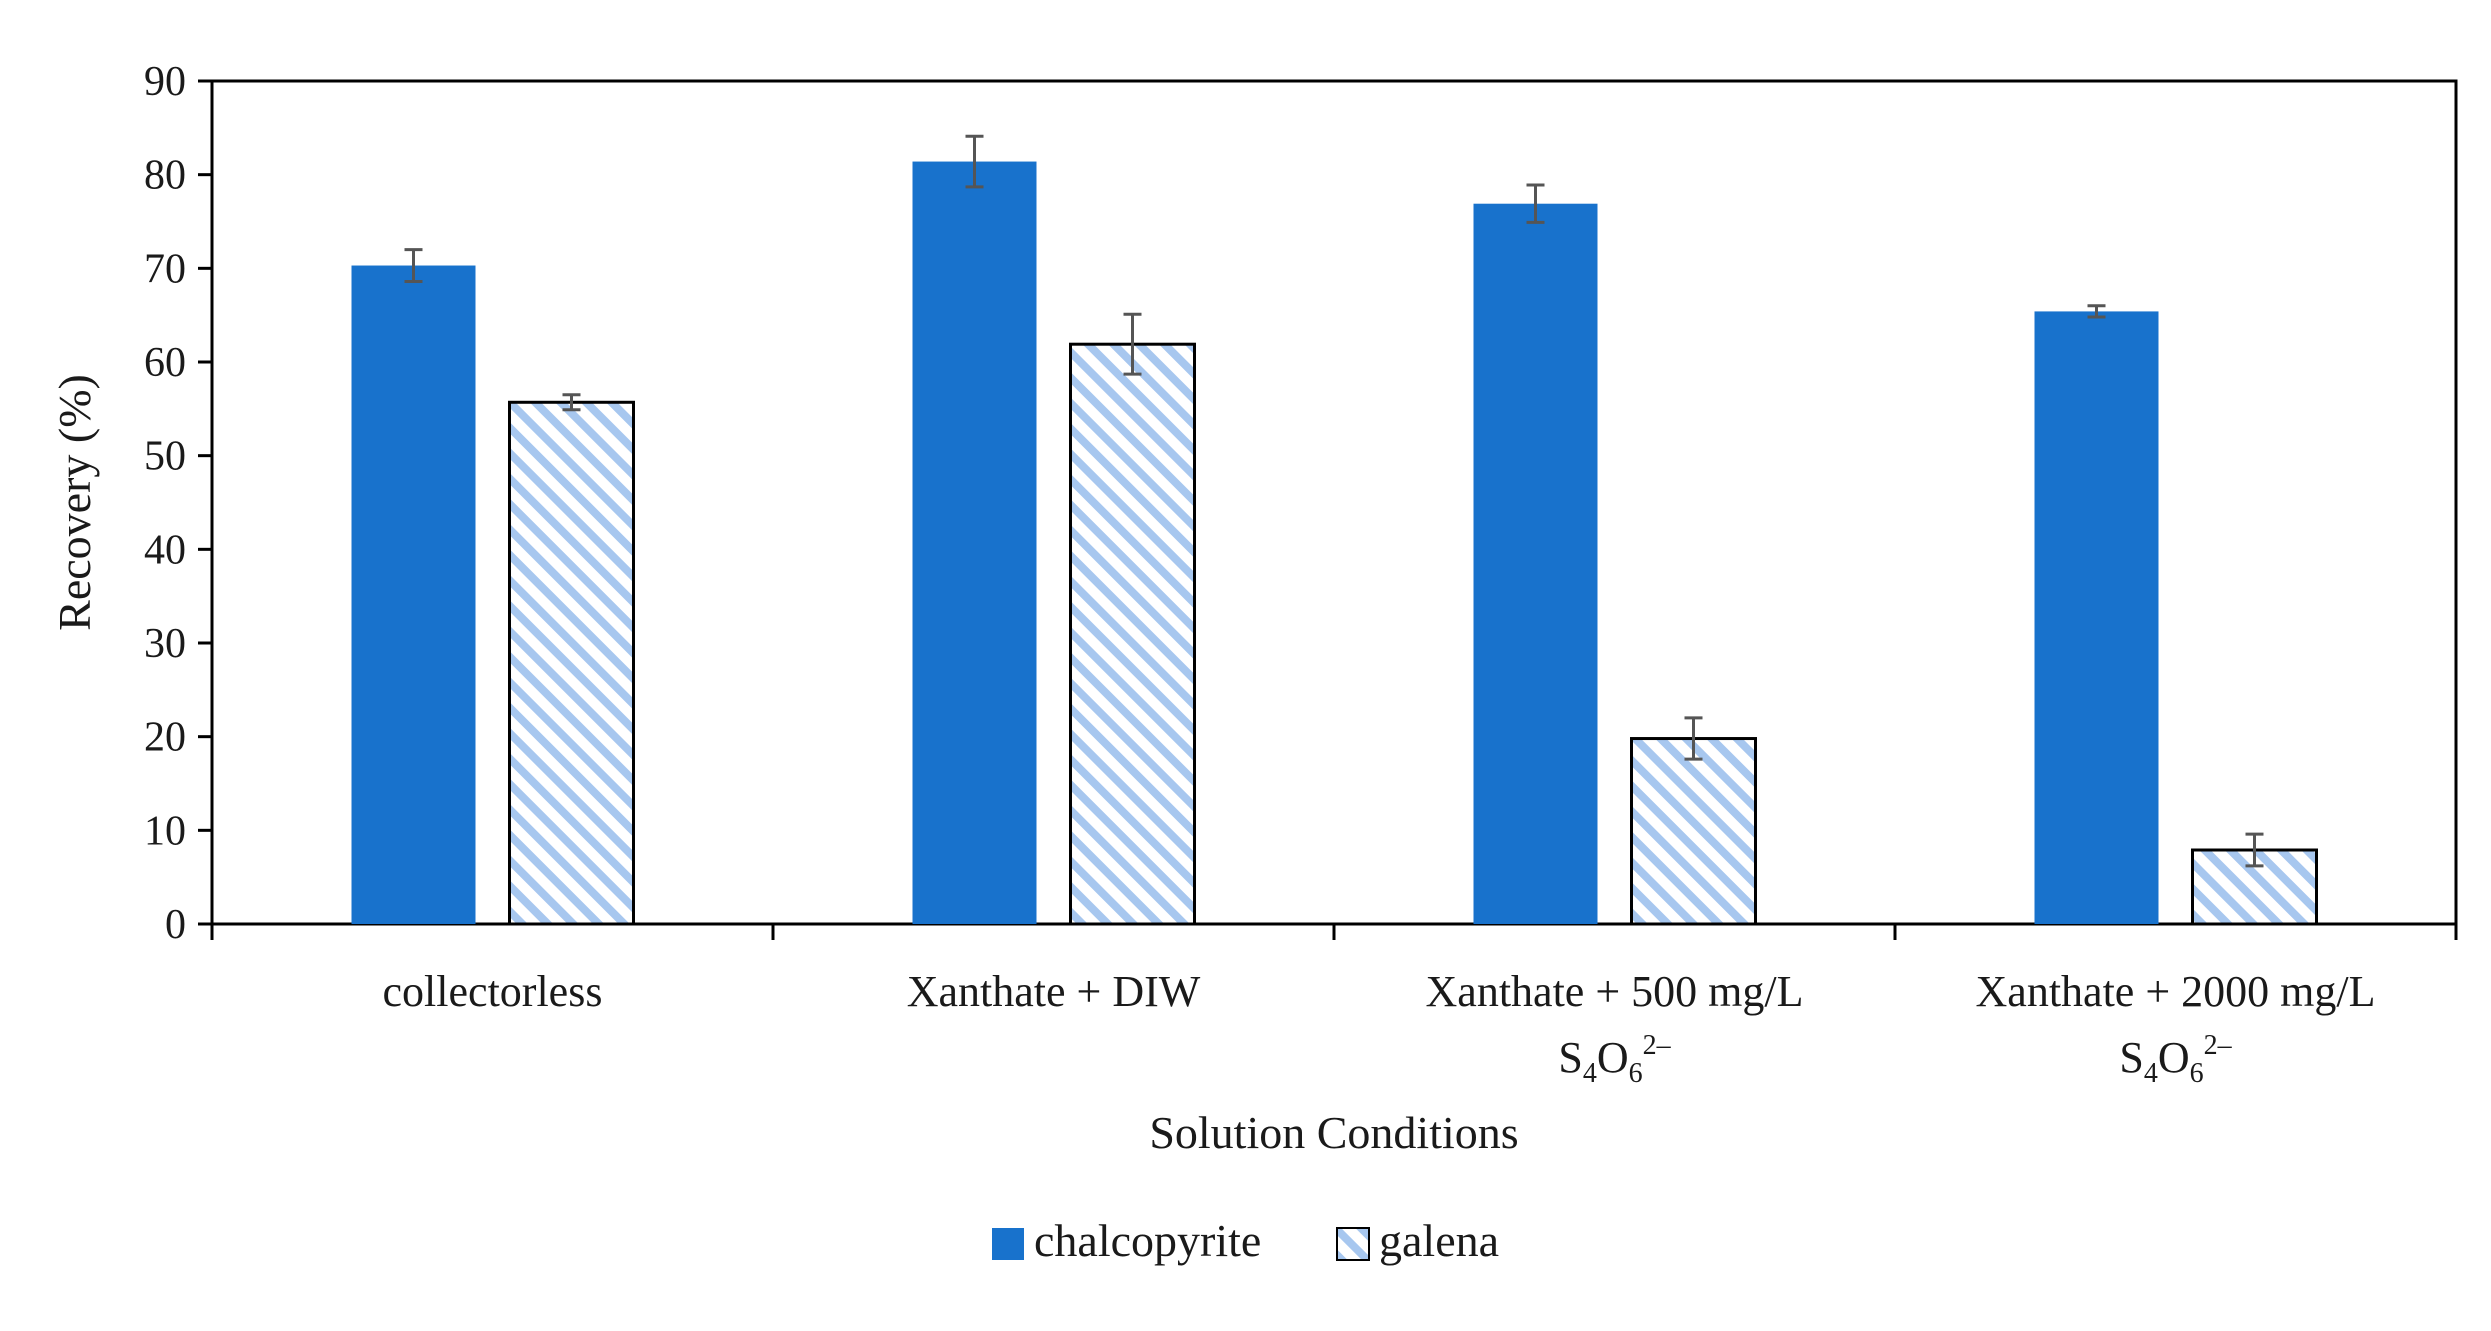 The image size is (2491, 1331). What do you see at coordinates (74, 502) in the screenshot?
I see `y-axis-title: Recovery (%)` at bounding box center [74, 502].